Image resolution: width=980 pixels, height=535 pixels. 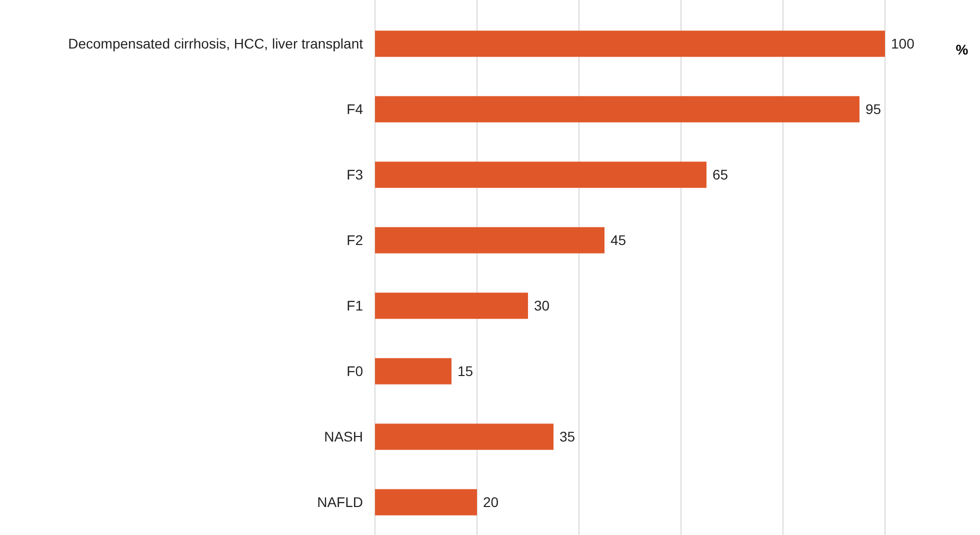 I want to click on data-label: 35, so click(x=568, y=436).